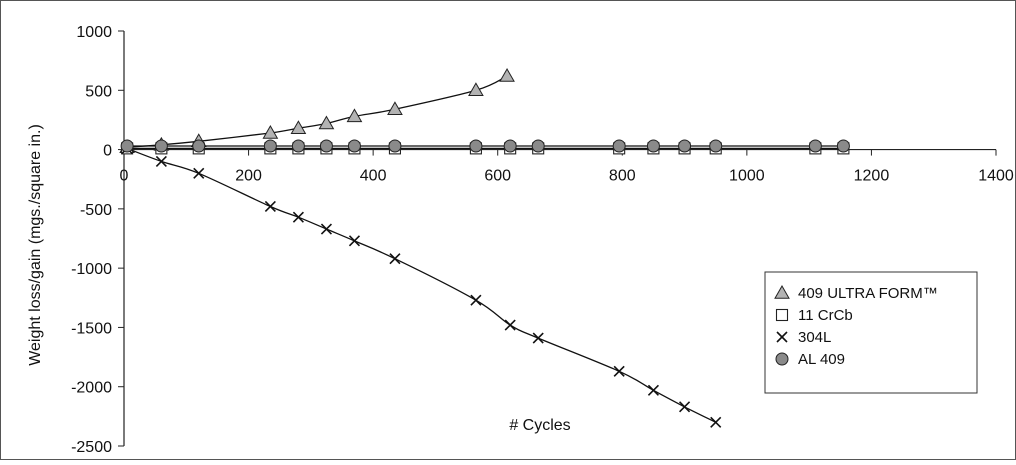 Image resolution: width=1016 pixels, height=465 pixels. I want to click on y-tick-label: -1500, so click(91, 328).